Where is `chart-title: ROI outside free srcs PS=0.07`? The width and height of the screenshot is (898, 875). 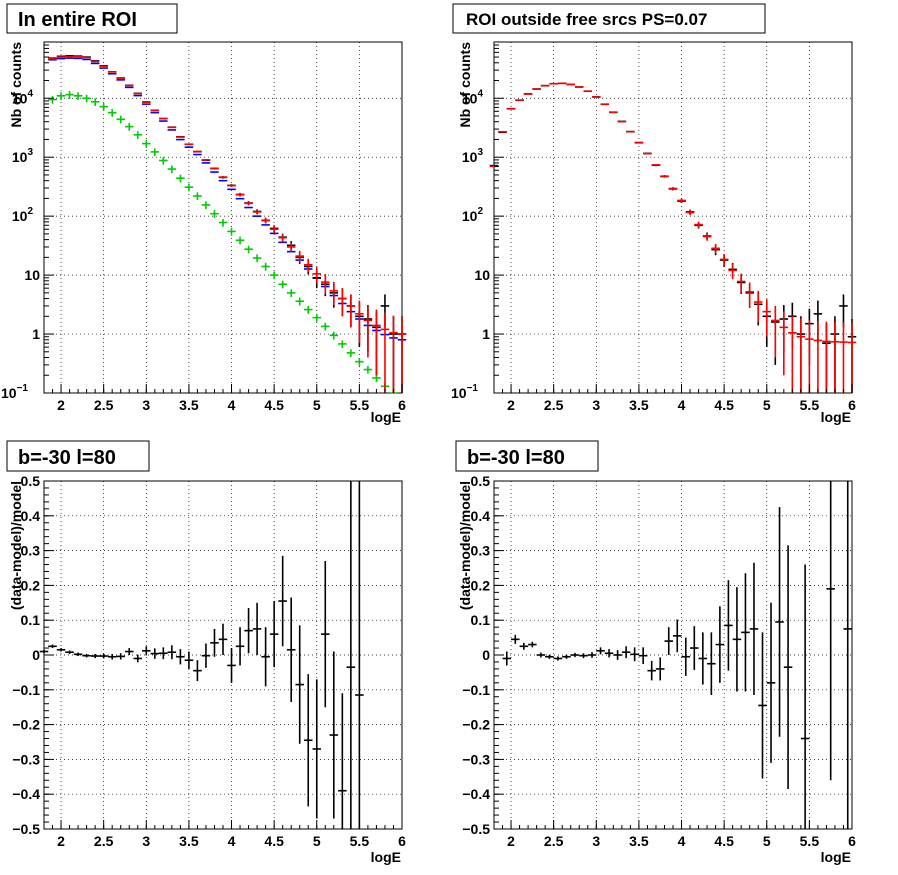 chart-title: ROI outside free srcs PS=0.07 is located at coordinates (586, 19).